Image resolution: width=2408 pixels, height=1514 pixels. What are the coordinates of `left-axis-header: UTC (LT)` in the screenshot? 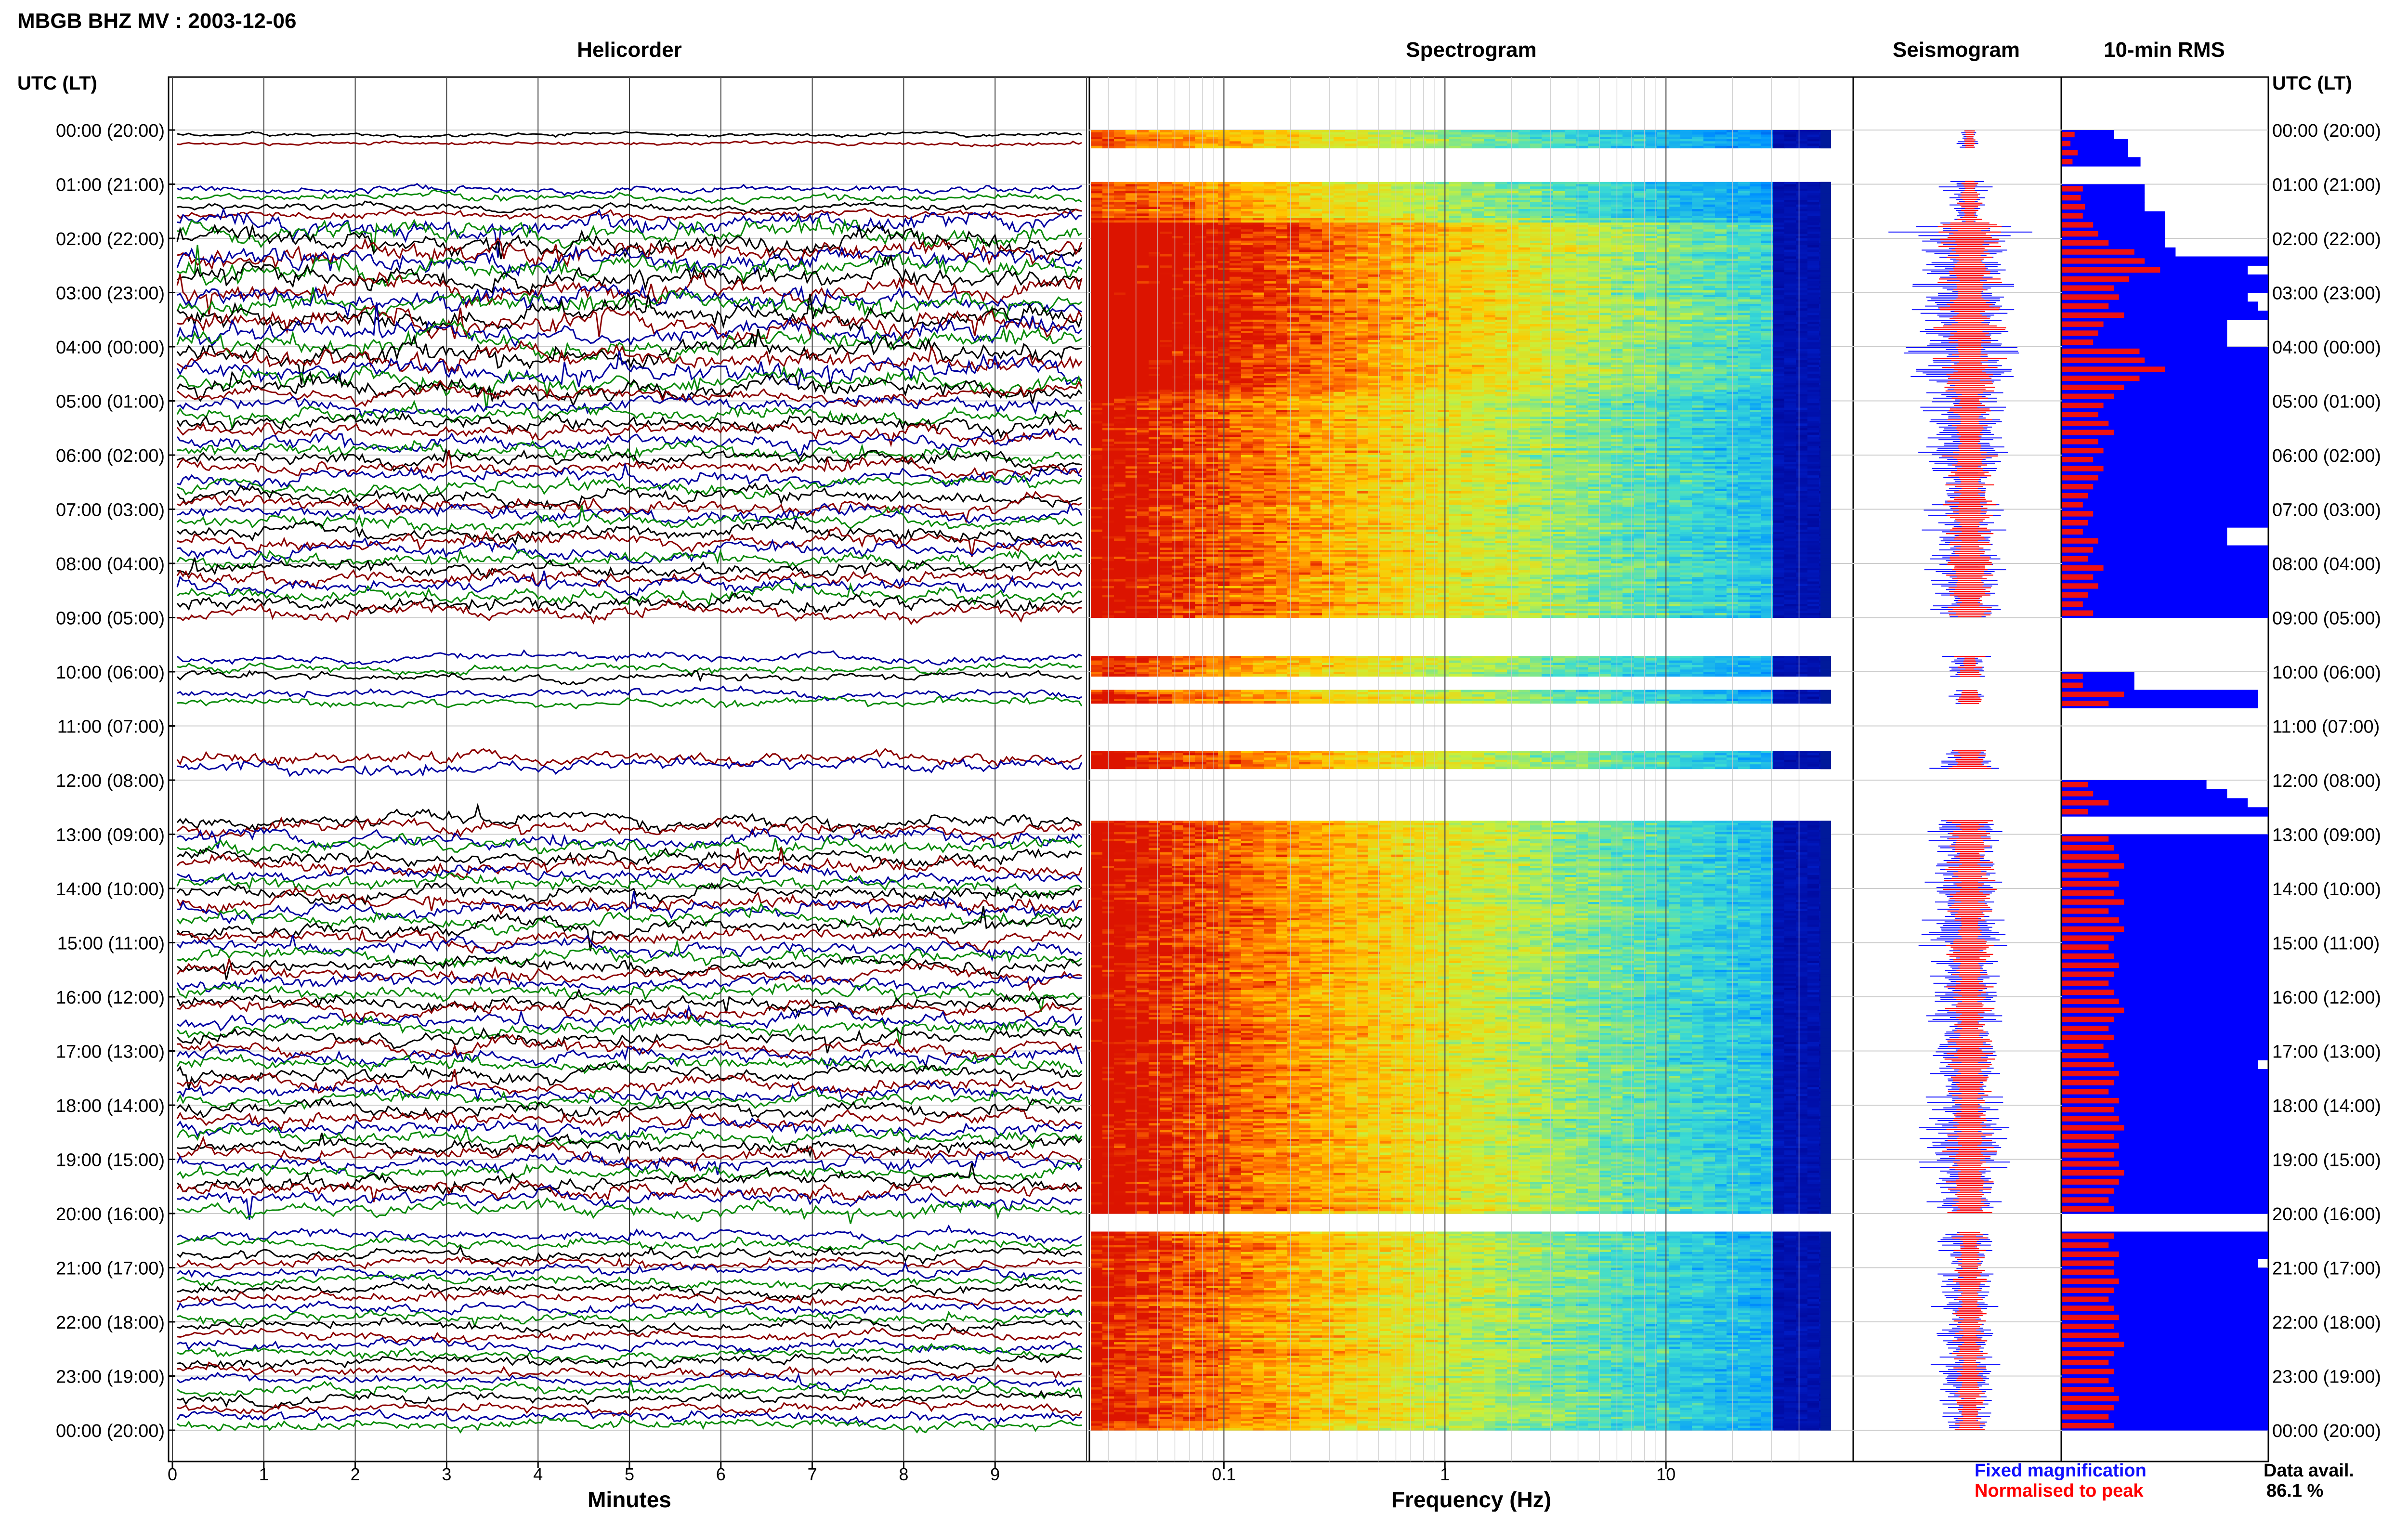 It's located at (57, 83).